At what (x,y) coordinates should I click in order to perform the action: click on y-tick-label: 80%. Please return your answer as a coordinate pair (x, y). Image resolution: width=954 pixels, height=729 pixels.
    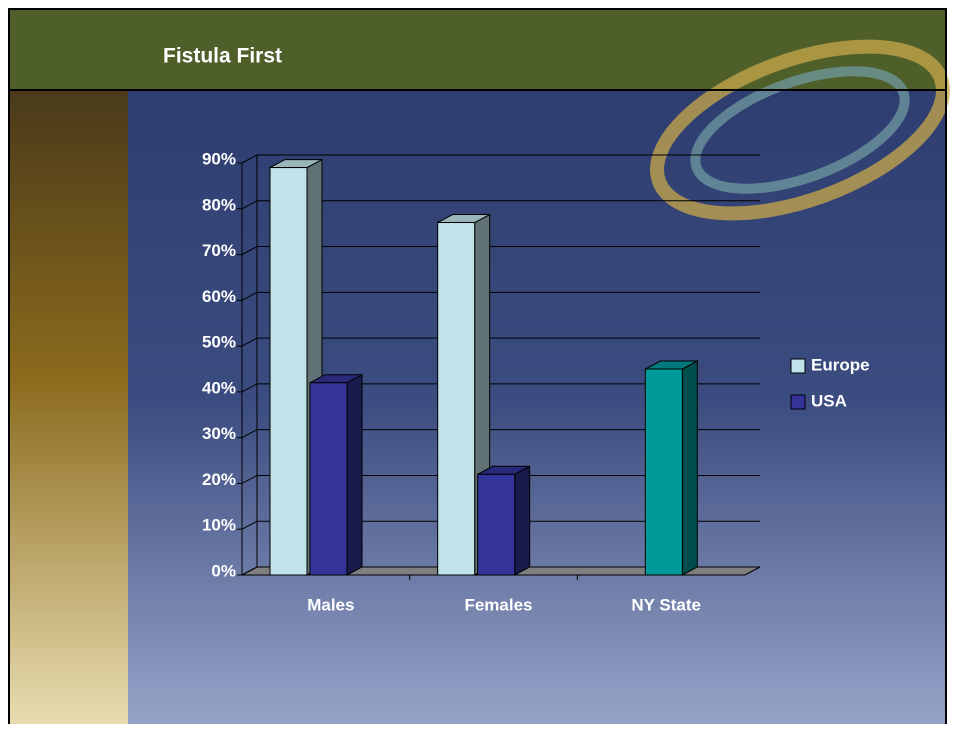
    Looking at the image, I should click on (219, 204).